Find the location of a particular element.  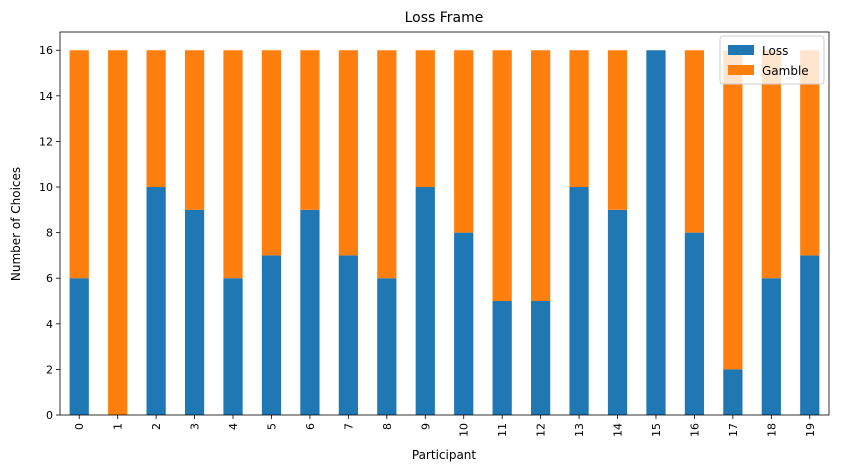

legend-label-loss: Loss is located at coordinates (775, 51).